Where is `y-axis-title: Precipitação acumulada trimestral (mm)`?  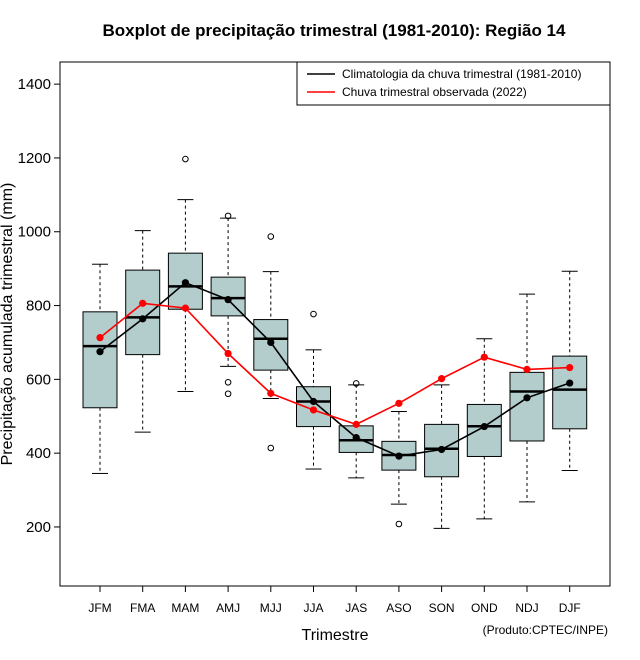 y-axis-title: Precipitação acumulada trimestral (mm) is located at coordinates (8, 324).